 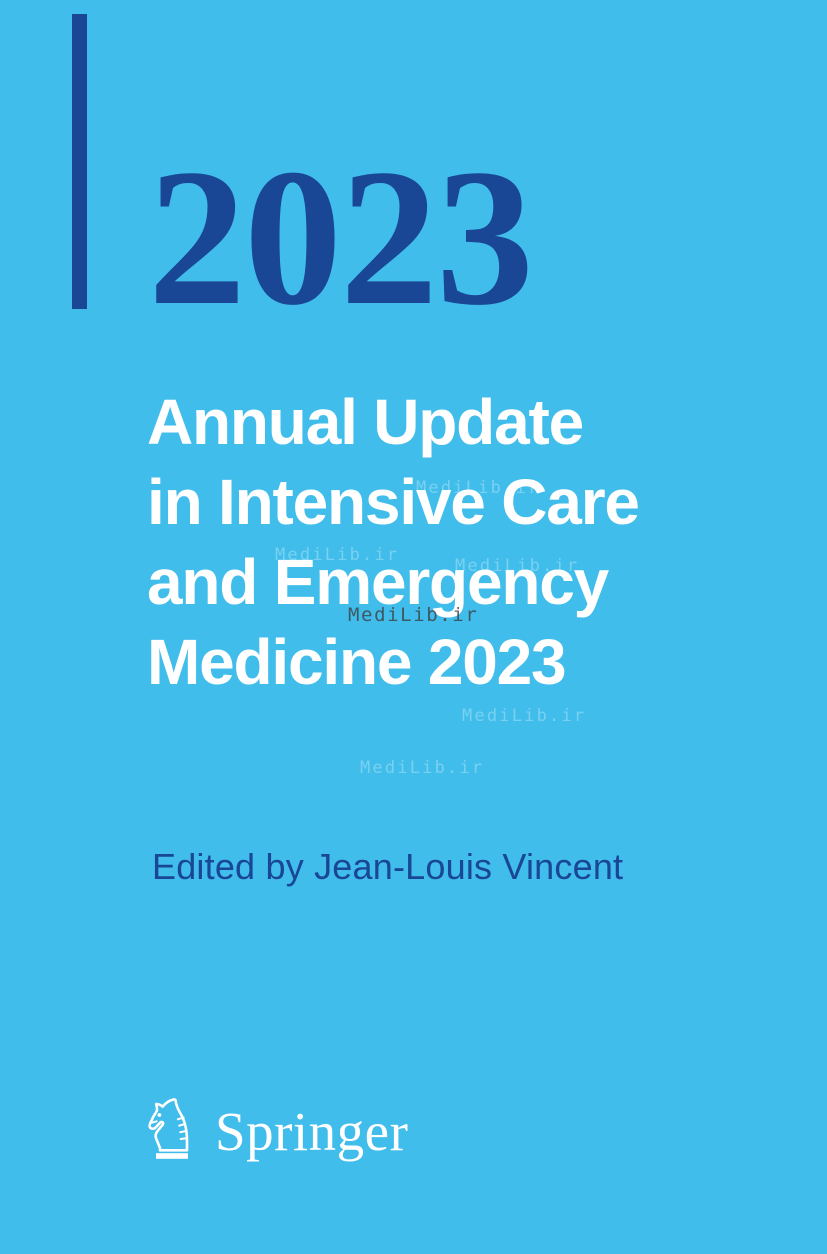 I want to click on cover-year: 2023, so click(x=341, y=237).